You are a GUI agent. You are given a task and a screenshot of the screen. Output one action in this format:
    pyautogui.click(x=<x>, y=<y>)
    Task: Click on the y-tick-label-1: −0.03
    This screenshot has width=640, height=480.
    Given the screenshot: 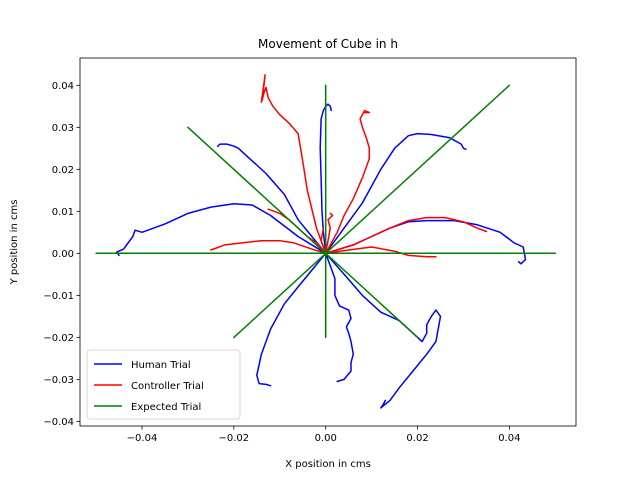 What is the action you would take?
    pyautogui.click(x=58, y=380)
    